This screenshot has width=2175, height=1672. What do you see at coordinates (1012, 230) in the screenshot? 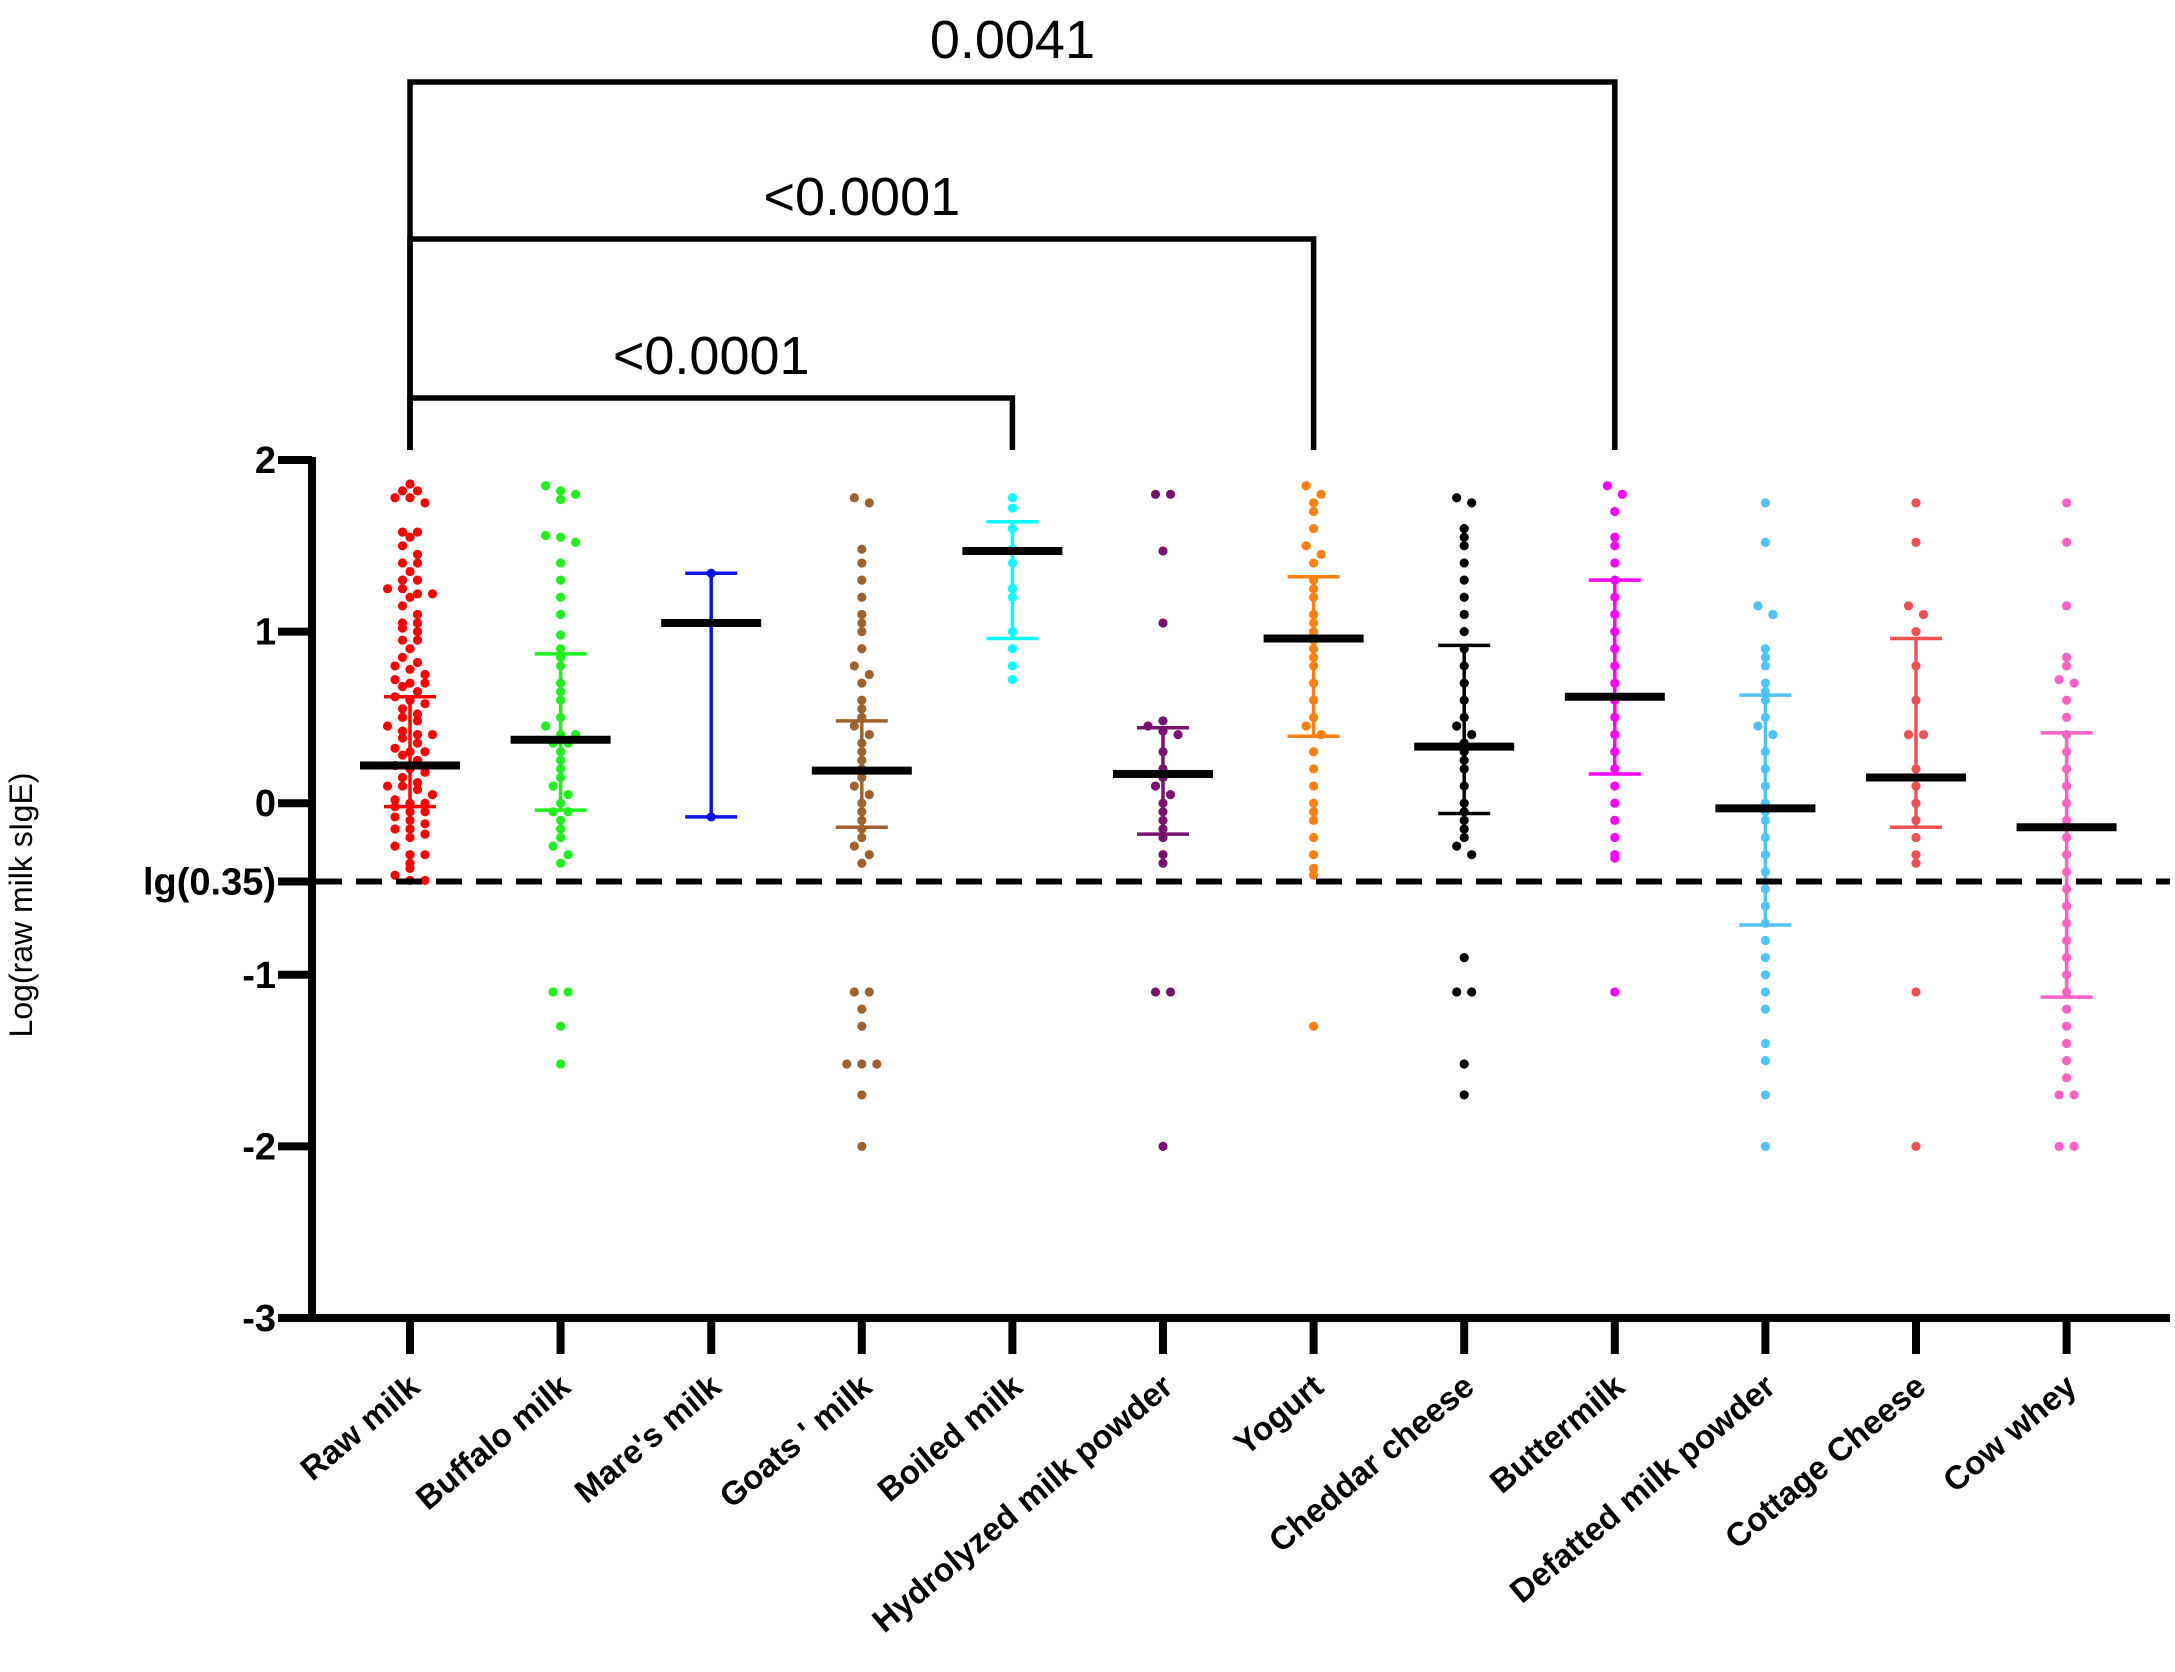
I see `significance-brackets: <0.0001 <0.0001 0.0041` at bounding box center [1012, 230].